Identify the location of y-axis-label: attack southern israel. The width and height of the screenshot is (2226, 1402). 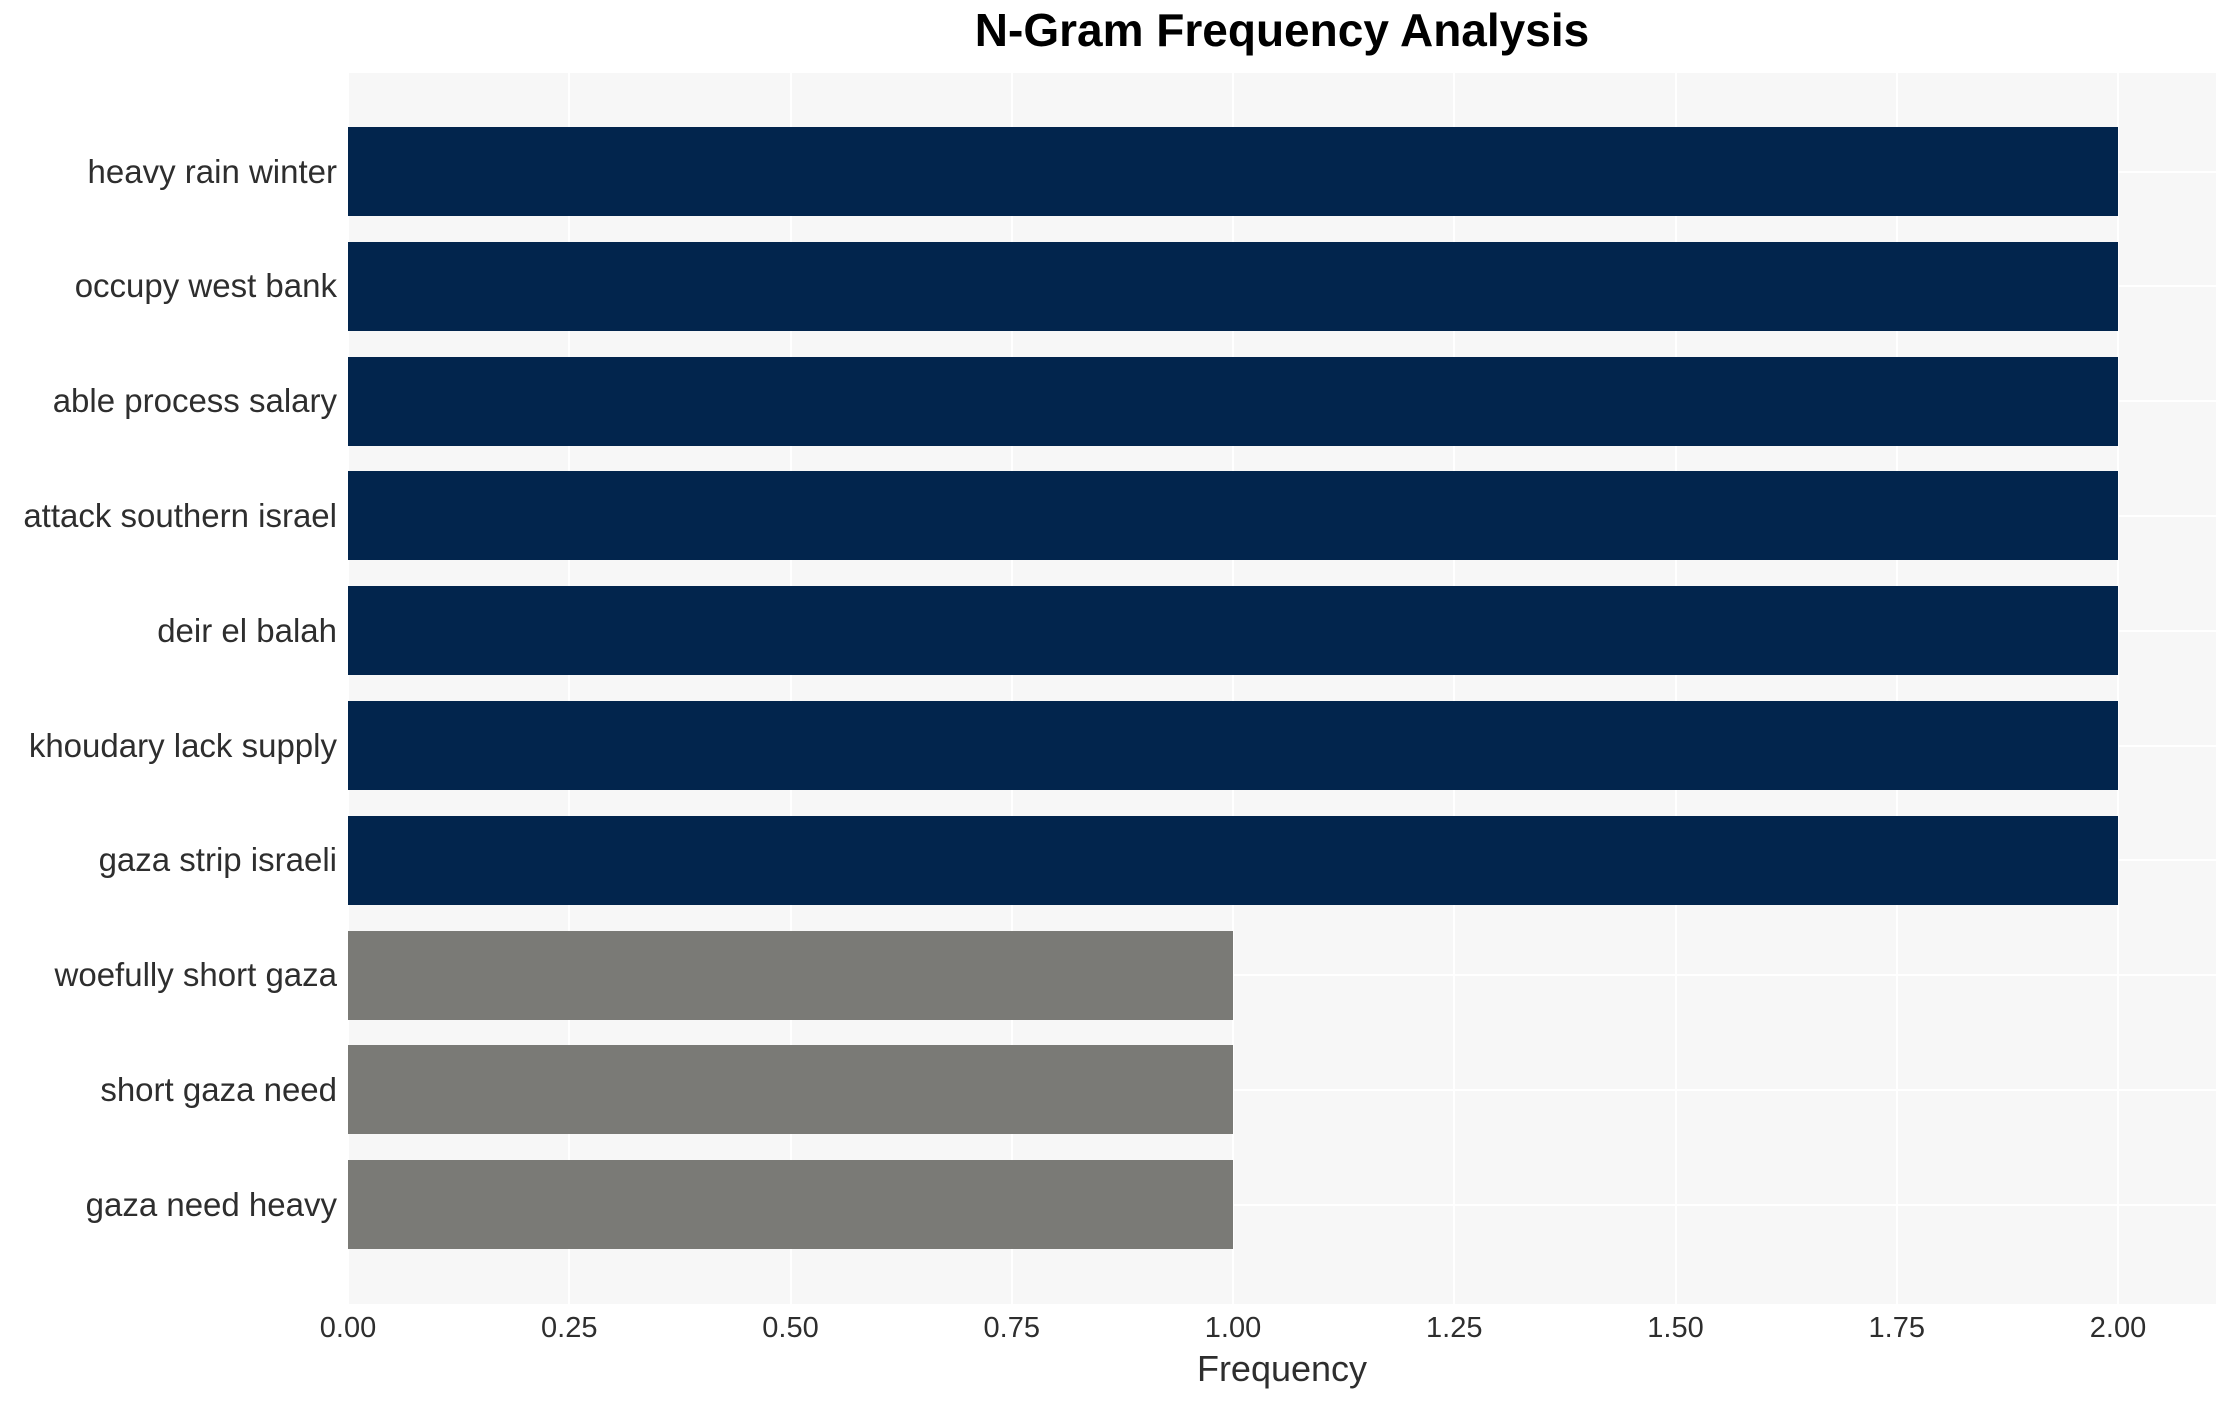
(180, 515).